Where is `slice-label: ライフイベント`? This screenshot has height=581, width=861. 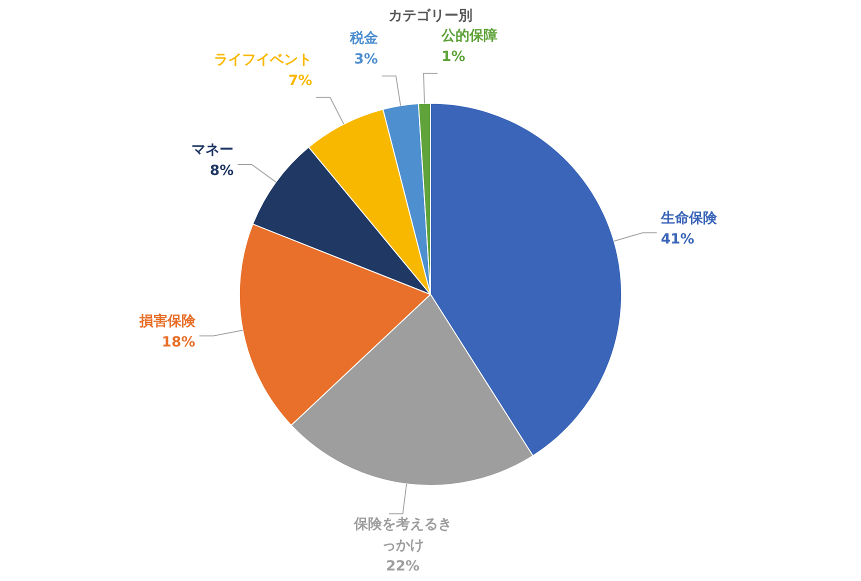 slice-label: ライフイベント is located at coordinates (263, 60).